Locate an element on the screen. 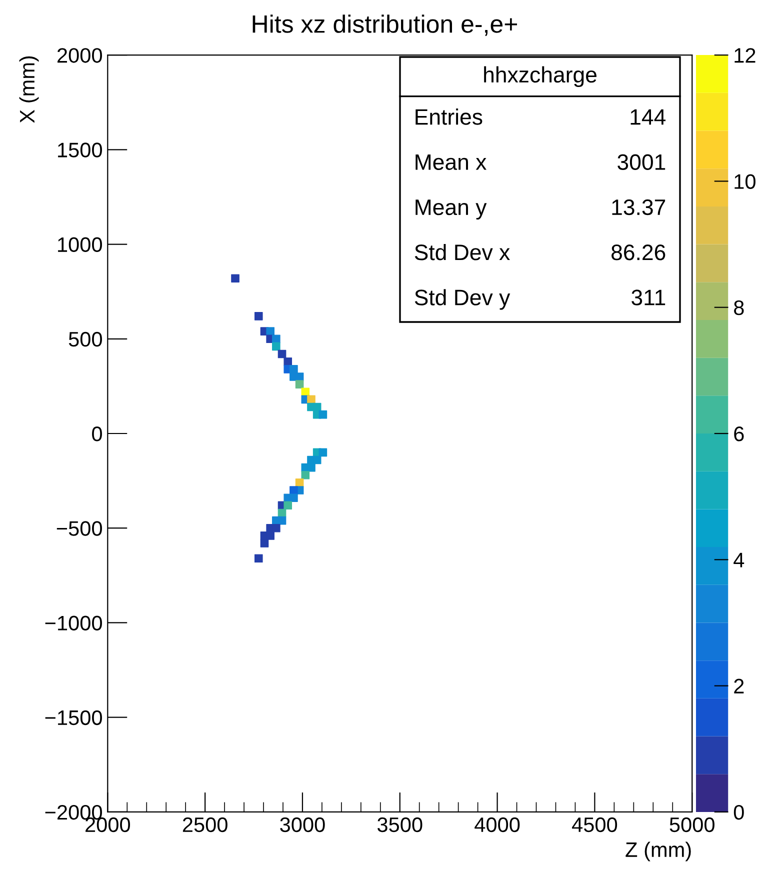 The height and width of the screenshot is (874, 769). x-tick-label: 4000 is located at coordinates (497, 824).